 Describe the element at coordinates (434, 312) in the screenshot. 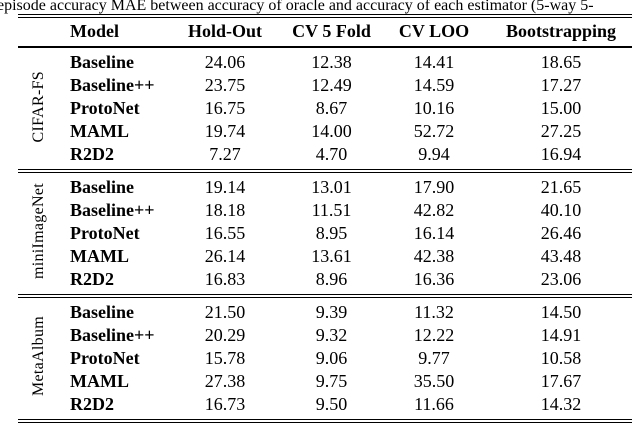

I see `value-cell: 11.32` at that location.